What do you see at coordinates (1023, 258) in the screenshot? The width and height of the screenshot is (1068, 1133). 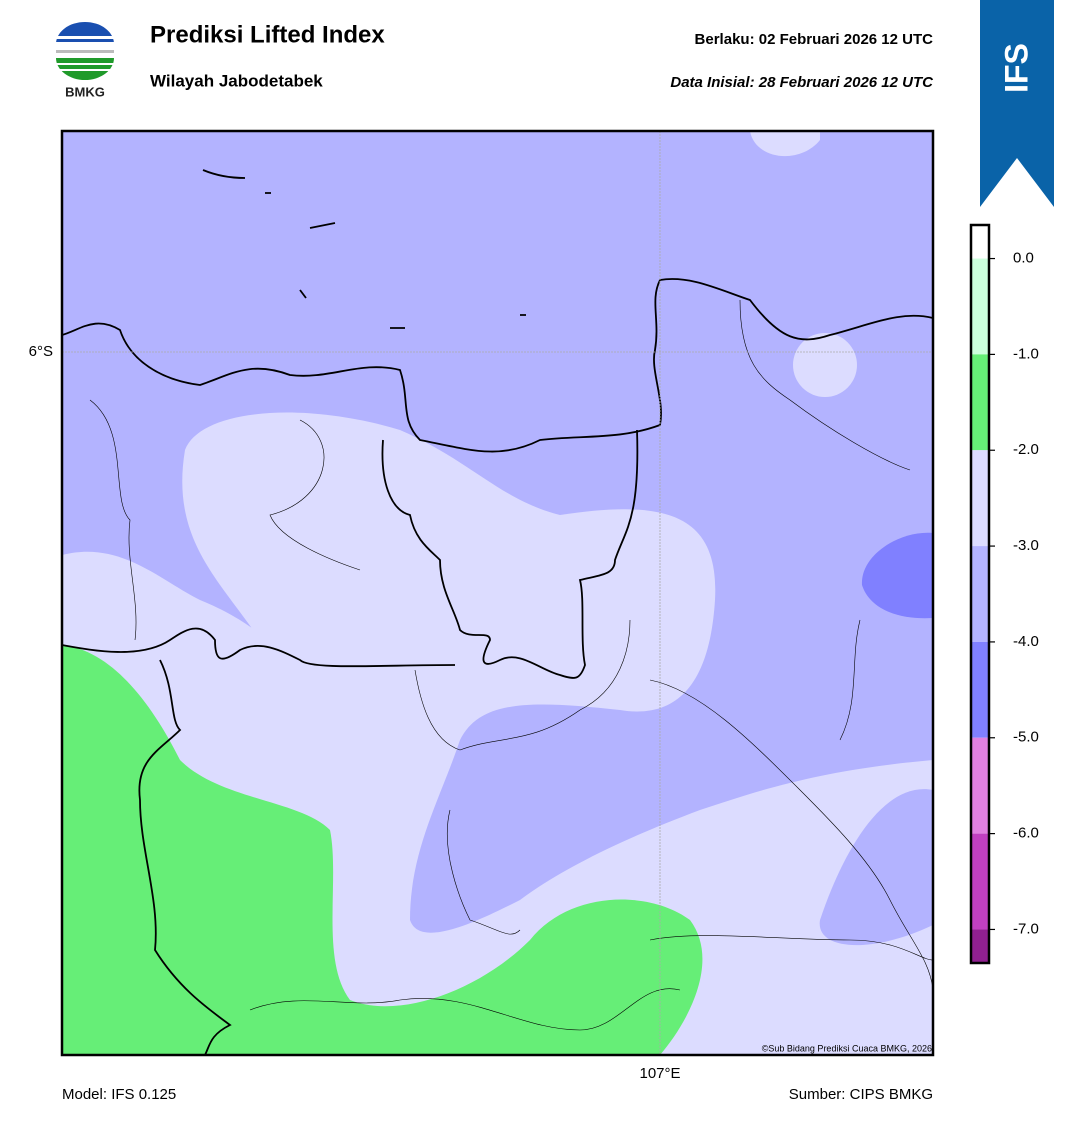 I see `colorbar-tick-label: 0.0` at bounding box center [1023, 258].